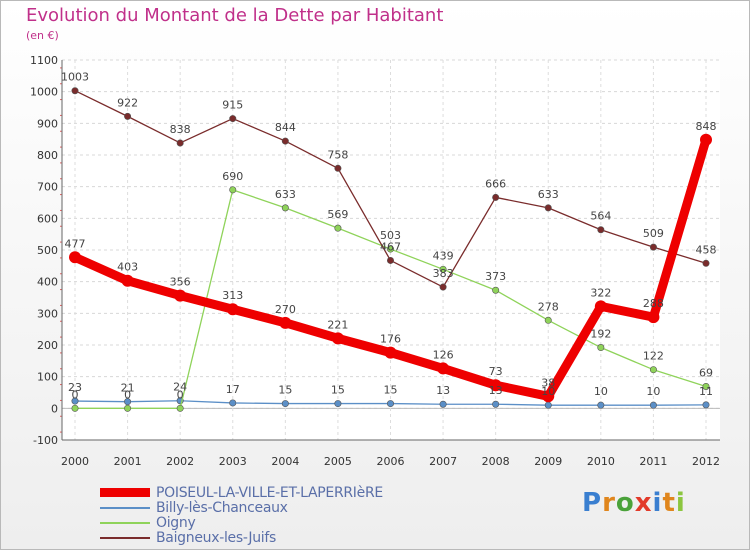  Describe the element at coordinates (706, 391) in the screenshot. I see `data-label: 11` at that location.